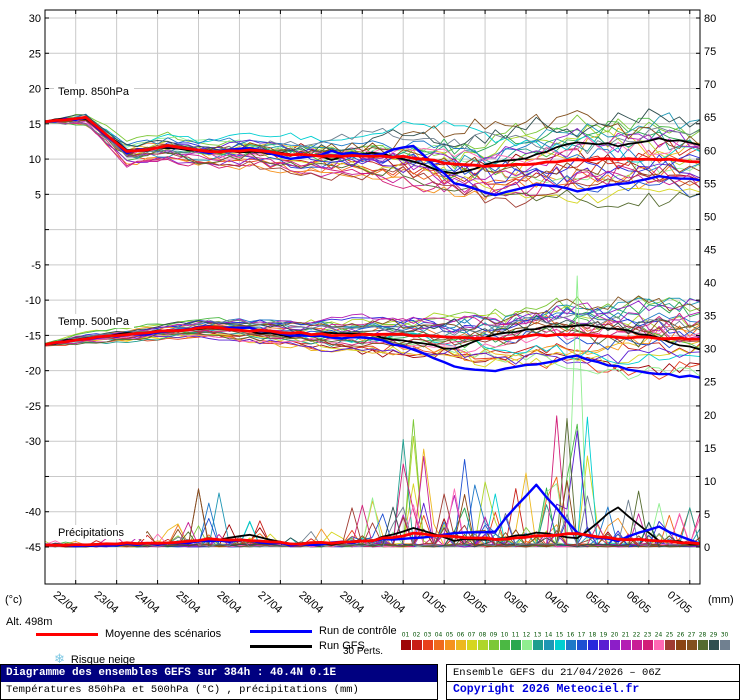  I want to click on snow-risk-row: ❄ Risque neige, so click(94, 659).